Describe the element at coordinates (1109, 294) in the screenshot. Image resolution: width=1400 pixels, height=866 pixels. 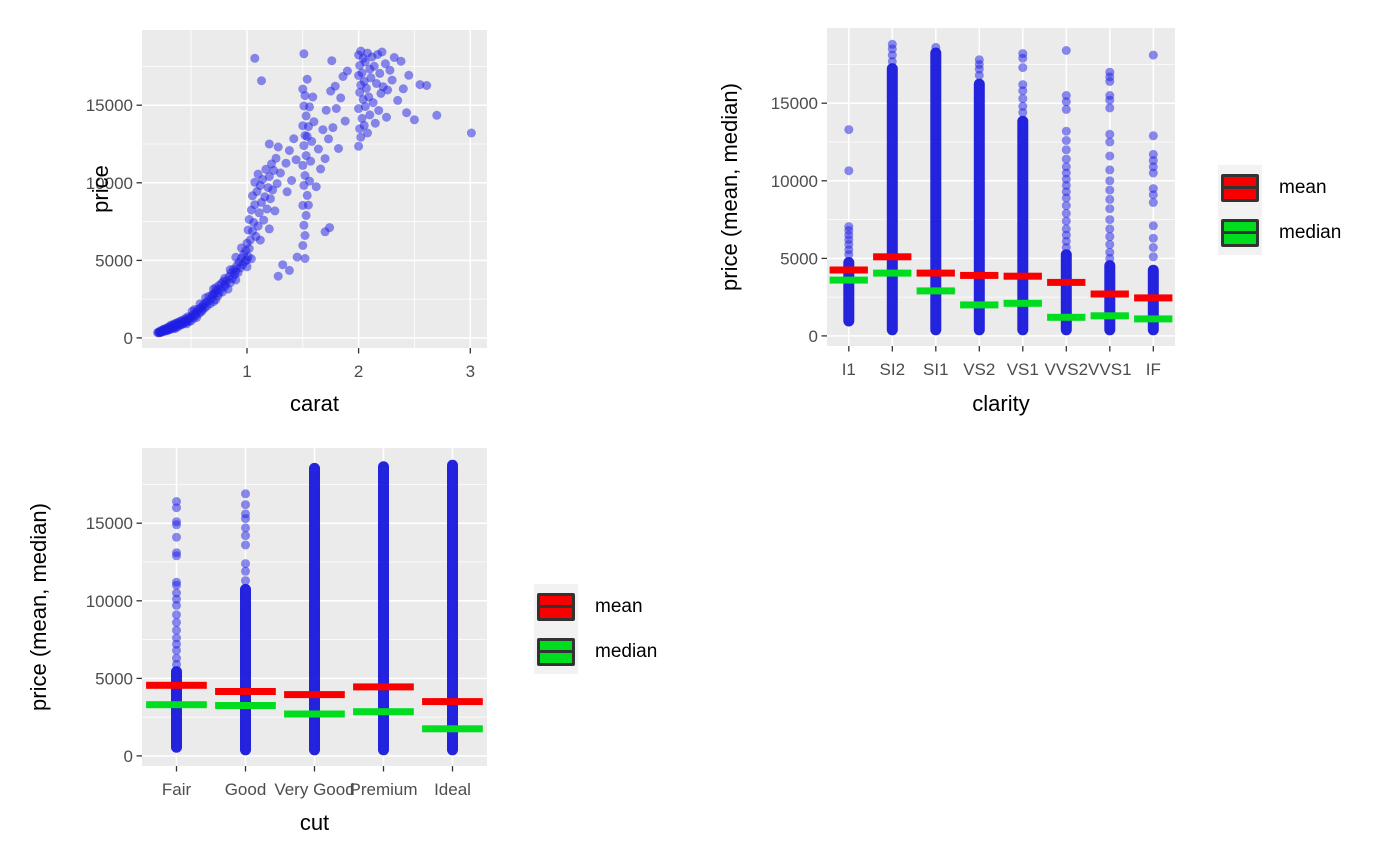
I see `mean-bar-VVS1` at that location.